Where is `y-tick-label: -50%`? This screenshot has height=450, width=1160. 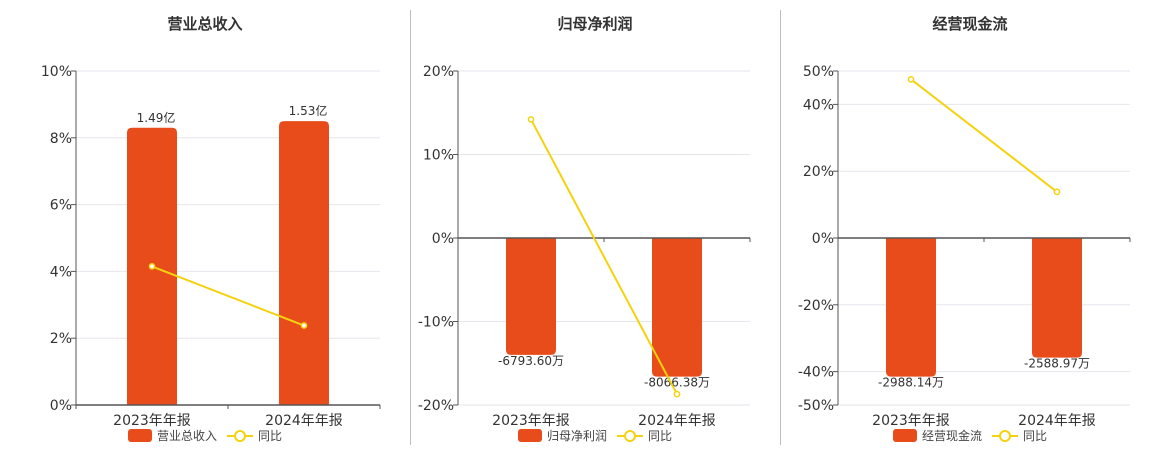
y-tick-label: -50% is located at coordinates (816, 406).